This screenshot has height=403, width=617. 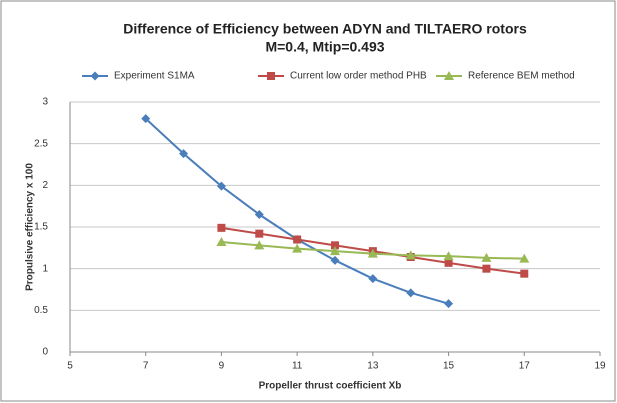 I want to click on x-tick-label: 9, so click(x=222, y=366).